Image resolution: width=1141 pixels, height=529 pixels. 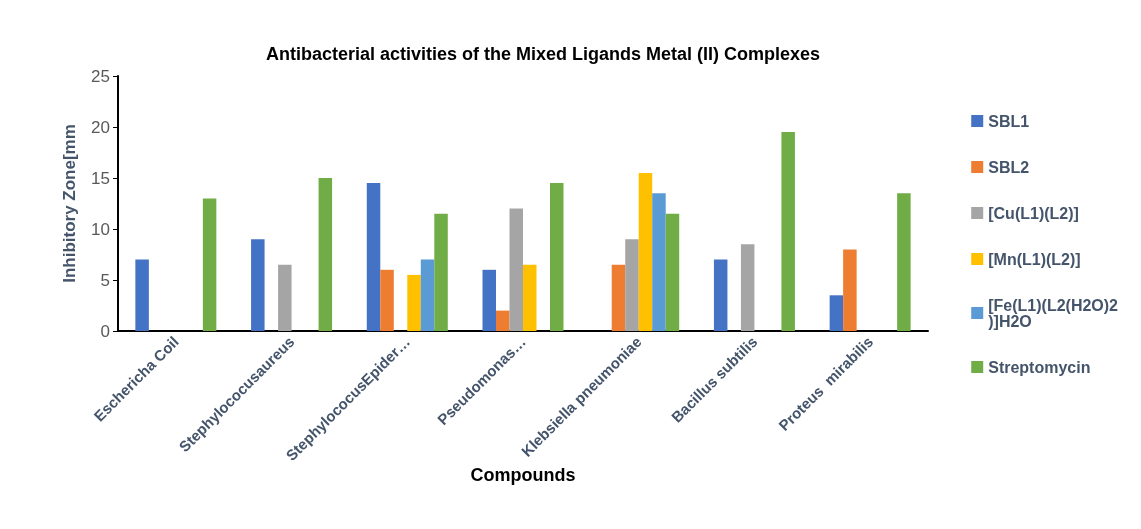 I want to click on y-tick-label: 20, so click(x=100, y=127).